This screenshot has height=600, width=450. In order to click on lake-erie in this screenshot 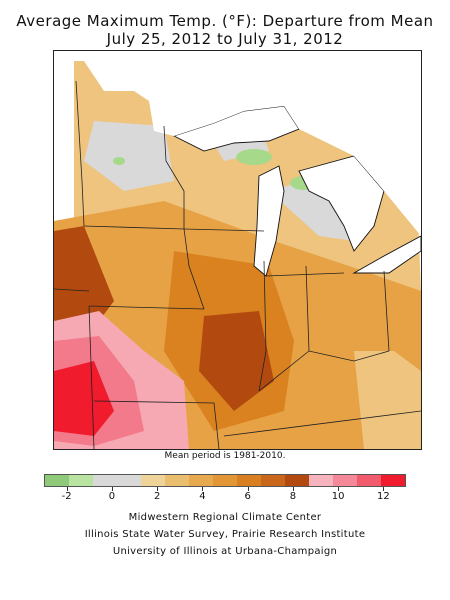, I will do `click(386, 254)`.